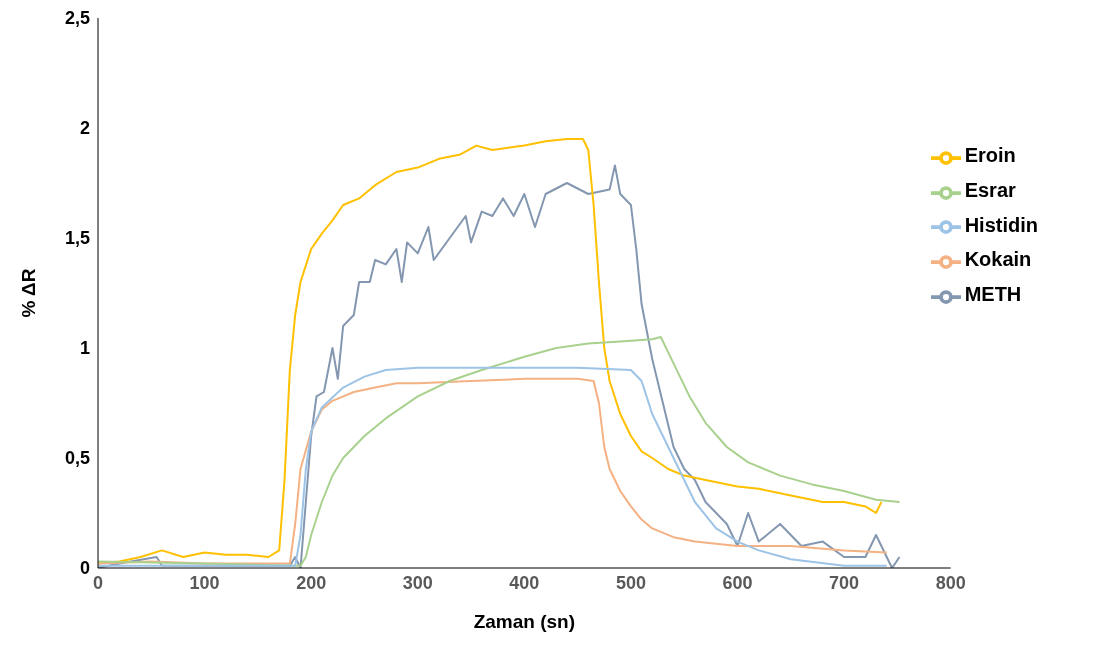 Image resolution: width=1100 pixels, height=658 pixels. What do you see at coordinates (990, 155) in the screenshot?
I see `legend-label: Eroin` at bounding box center [990, 155].